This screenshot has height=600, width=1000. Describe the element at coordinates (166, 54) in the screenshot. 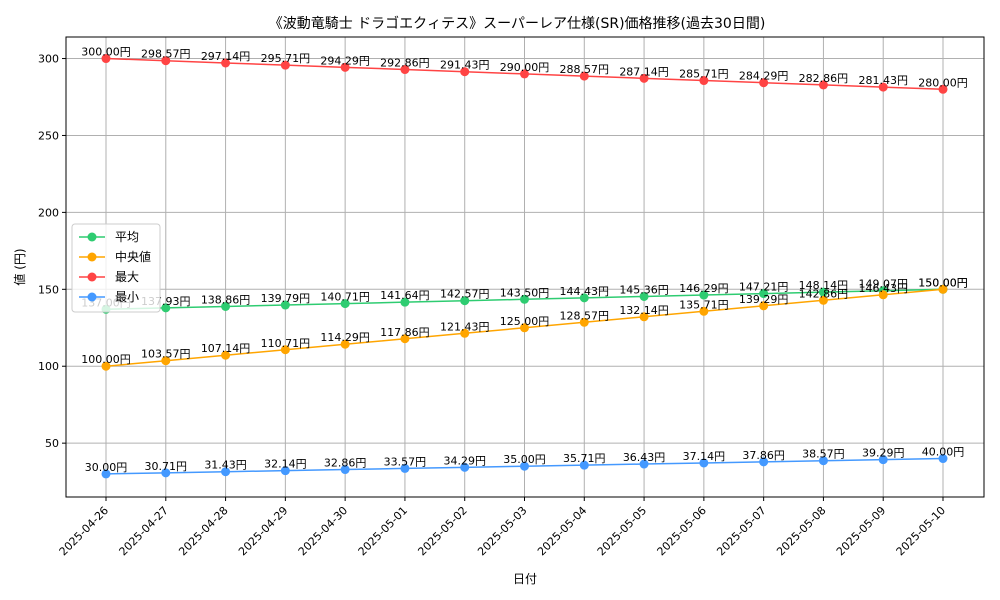

I see `data-label: 298.57円` at that location.